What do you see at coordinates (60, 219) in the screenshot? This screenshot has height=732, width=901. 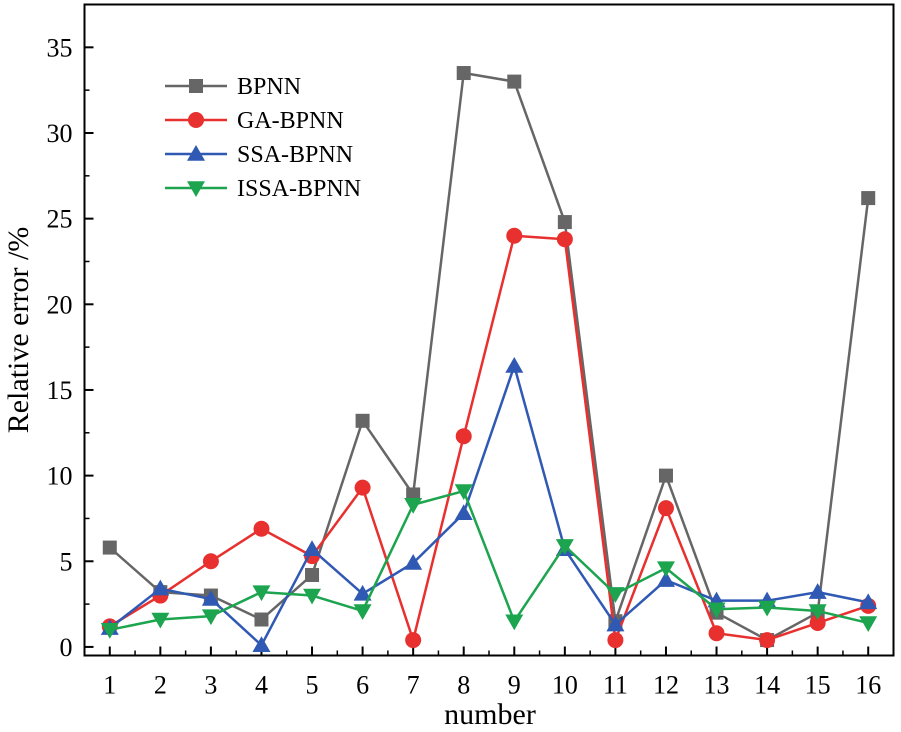 I see `y-tick-label: 25` at bounding box center [60, 219].